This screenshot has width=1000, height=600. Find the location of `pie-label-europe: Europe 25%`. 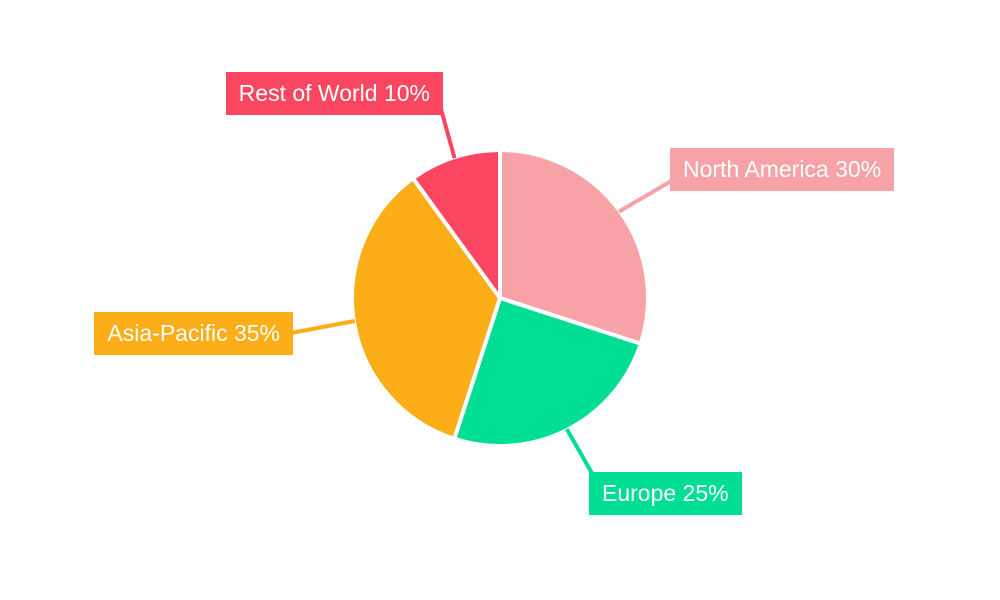

pie-label-europe: Europe 25% is located at coordinates (665, 493).